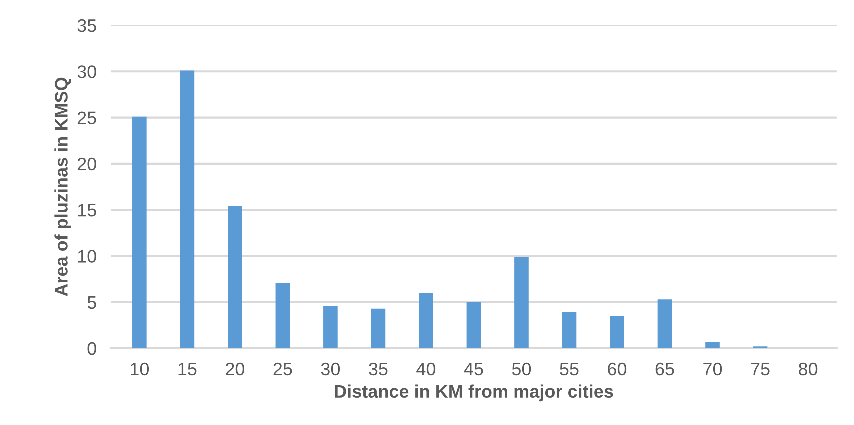 The height and width of the screenshot is (425, 854). Describe the element at coordinates (713, 369) in the screenshot. I see `x-tick-label: 70` at that location.